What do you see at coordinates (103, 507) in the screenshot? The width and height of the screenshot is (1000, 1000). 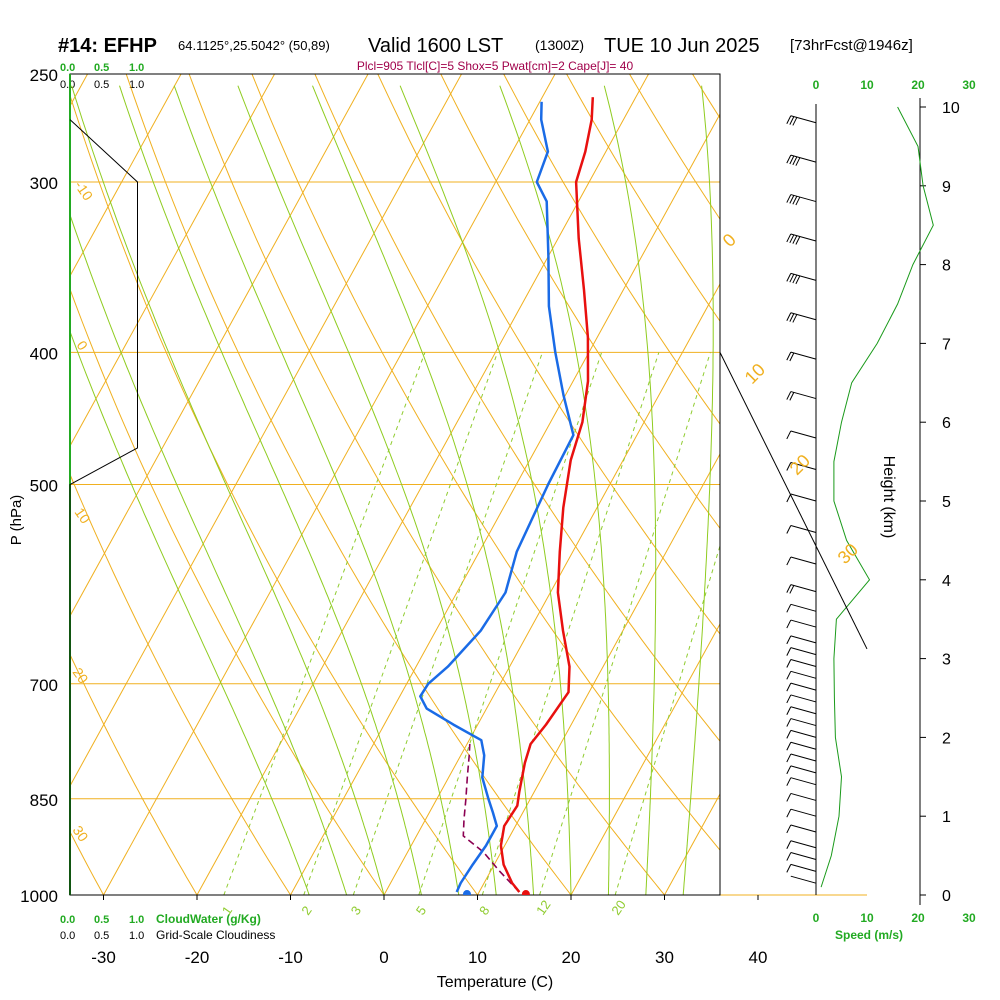 I see `cloudiness-line` at bounding box center [103, 507].